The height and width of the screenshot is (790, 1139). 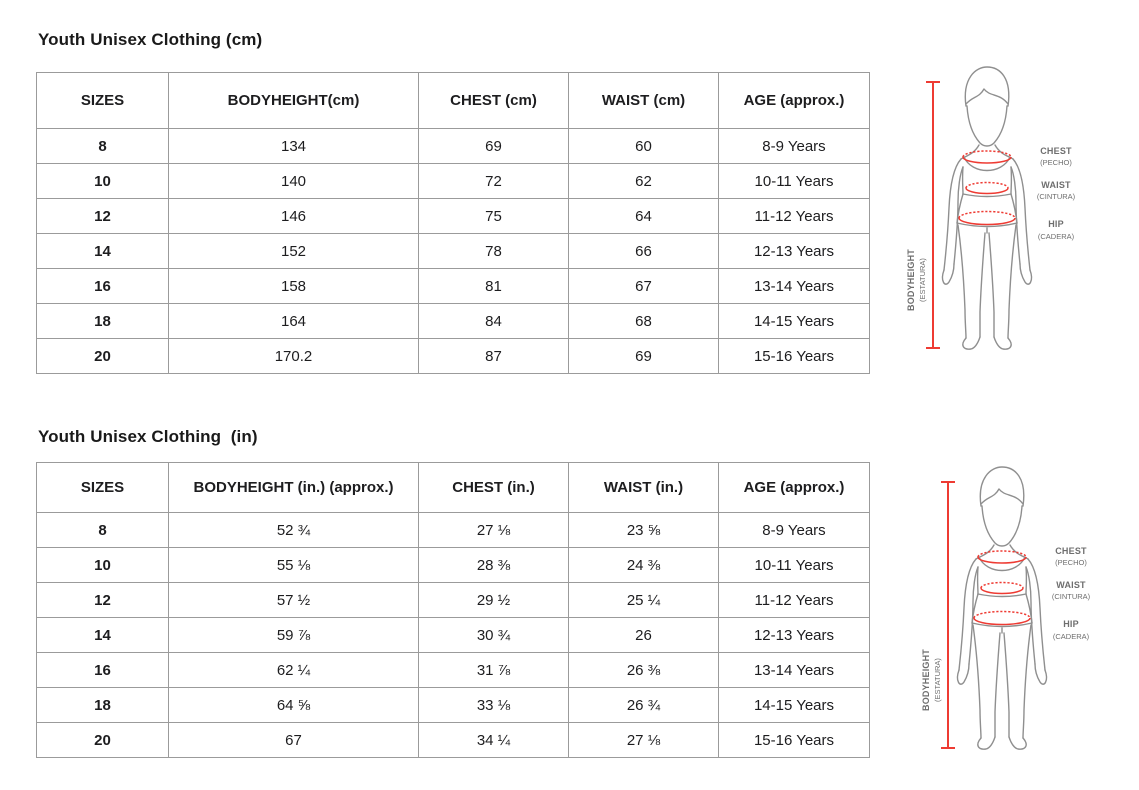 What do you see at coordinates (794, 565) in the screenshot?
I see `value-cell: 10-11 Years` at bounding box center [794, 565].